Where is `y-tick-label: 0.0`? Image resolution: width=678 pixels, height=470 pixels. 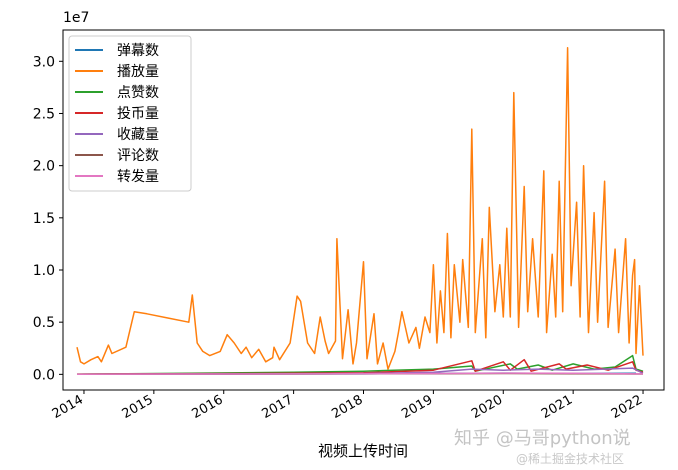 y-tick-label: 0.0 is located at coordinates (44, 375).